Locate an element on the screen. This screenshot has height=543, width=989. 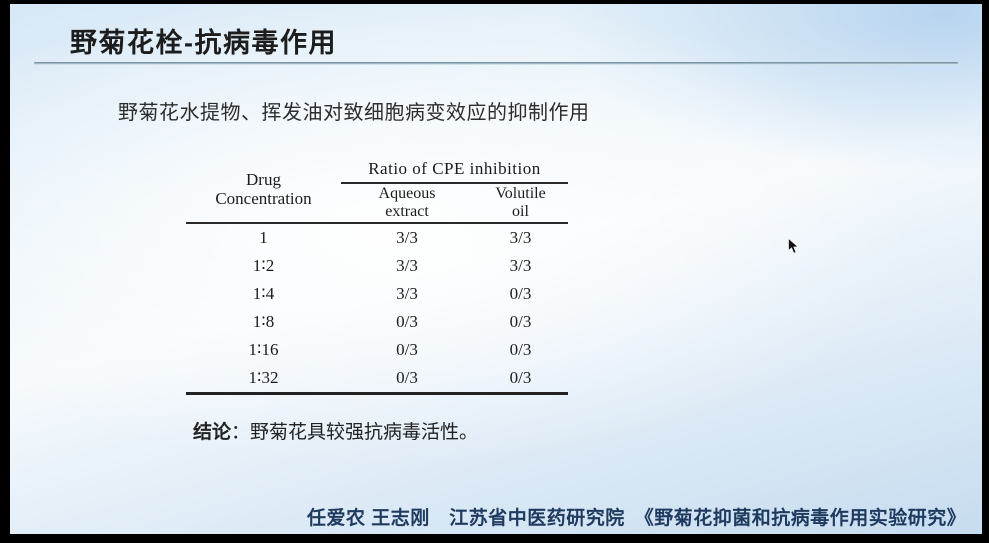
col-header-drug-concentration: Drug Concentration is located at coordinates (263, 190).